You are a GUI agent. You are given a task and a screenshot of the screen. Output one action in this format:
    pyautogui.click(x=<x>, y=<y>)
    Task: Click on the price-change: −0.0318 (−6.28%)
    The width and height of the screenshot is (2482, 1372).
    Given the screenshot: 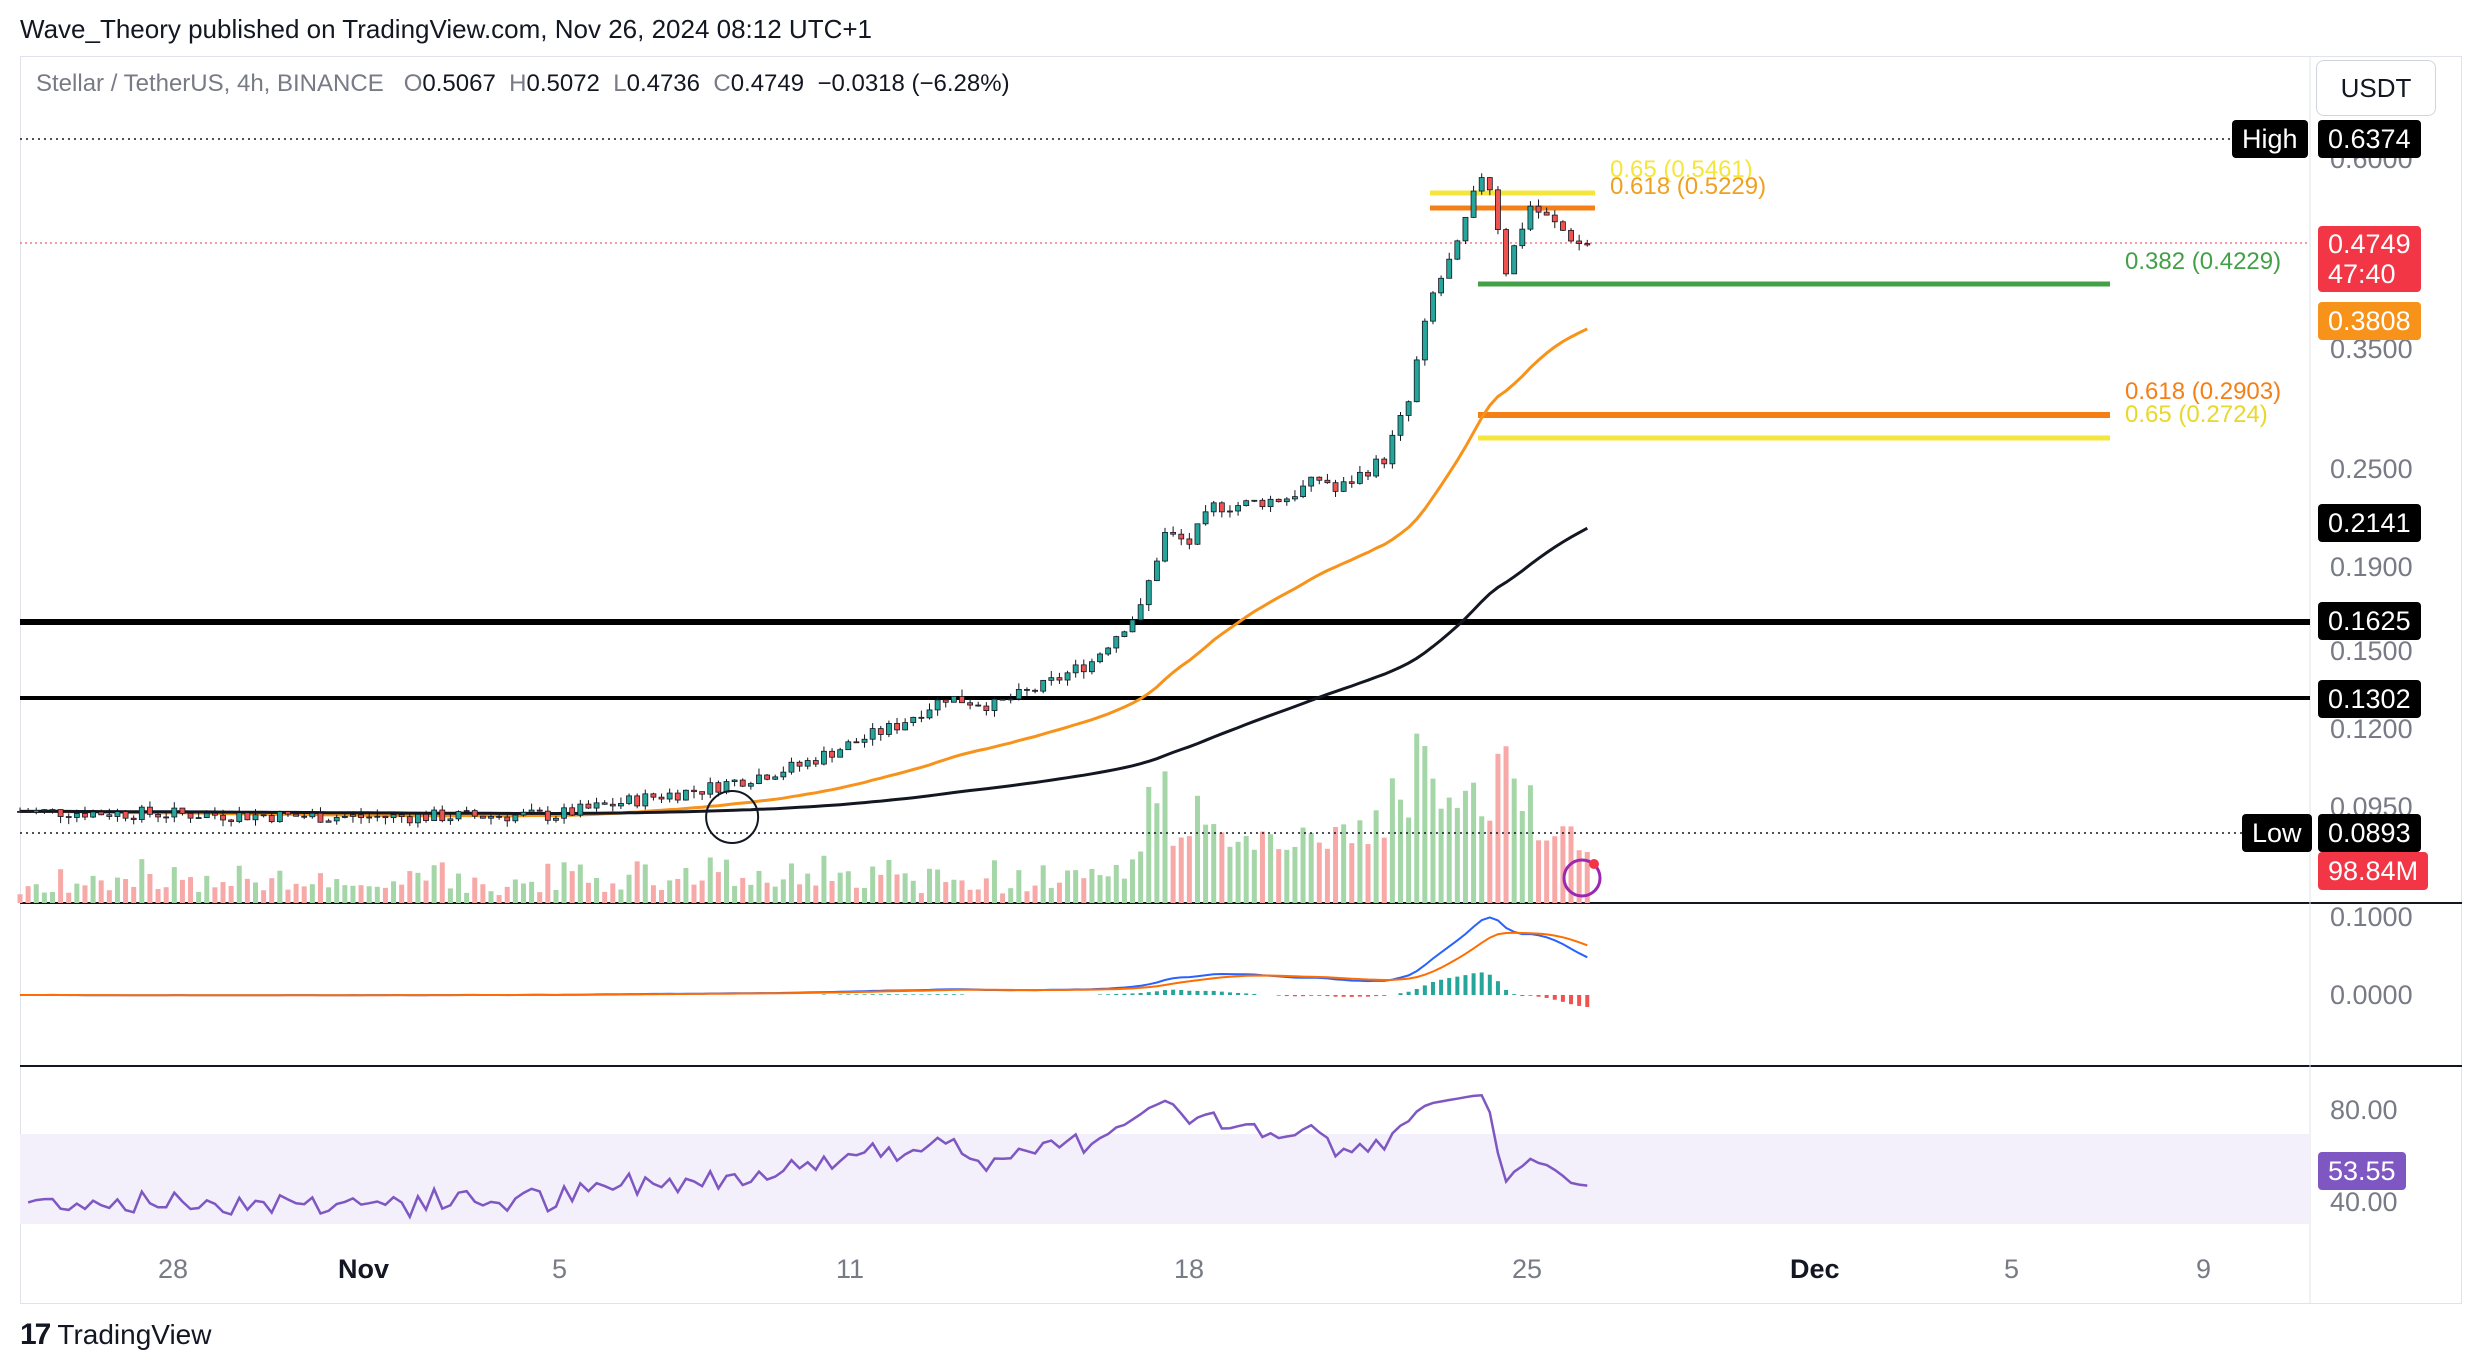 What is the action you would take?
    pyautogui.click(x=913, y=83)
    